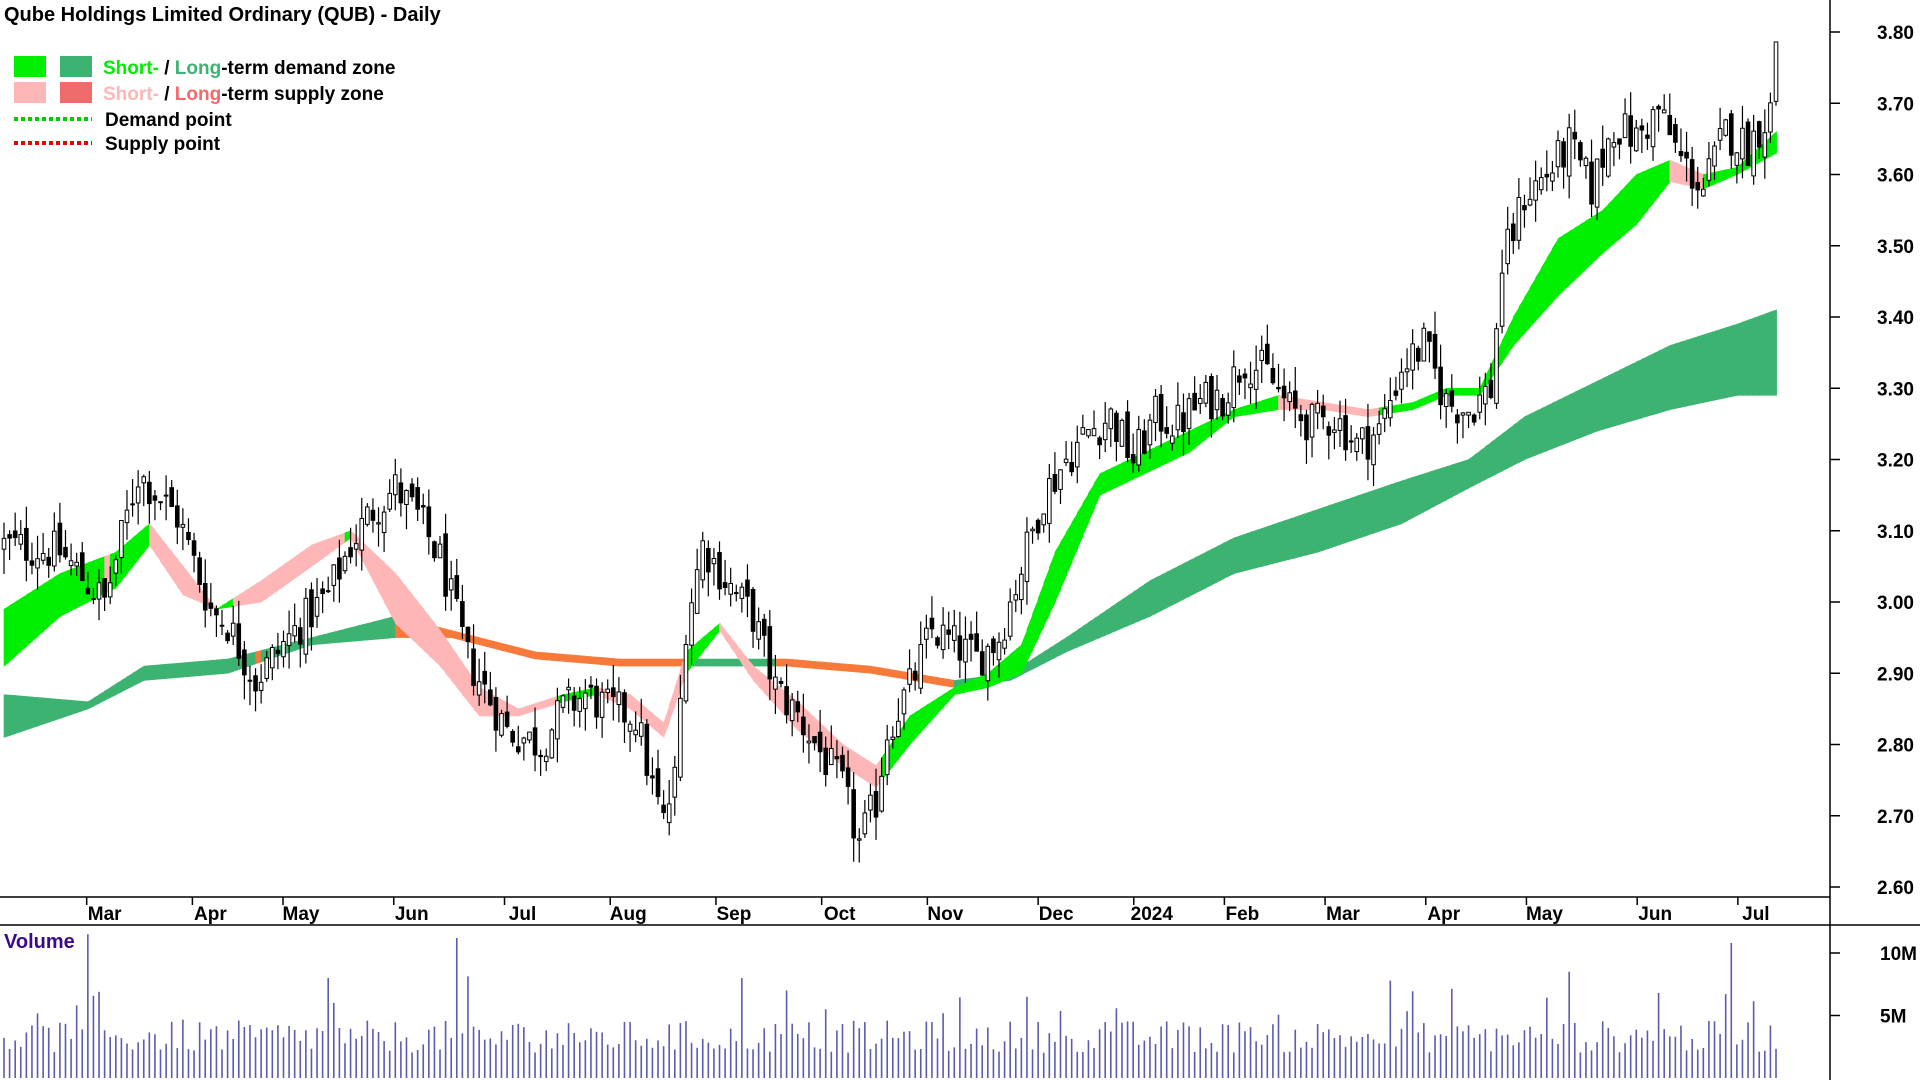 The image size is (1920, 1080). What do you see at coordinates (198, 68) in the screenshot?
I see `legend-demand-long: Long` at bounding box center [198, 68].